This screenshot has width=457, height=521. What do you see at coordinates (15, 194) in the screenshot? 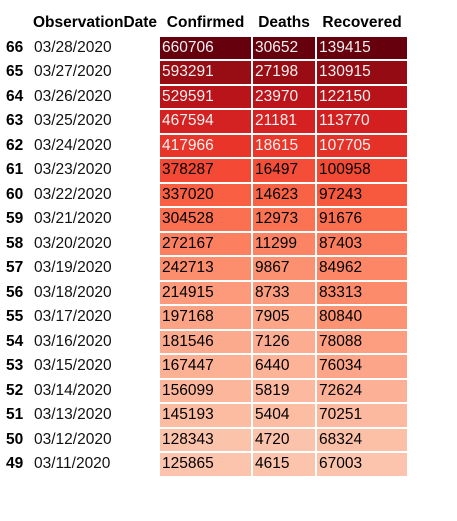
I see `row-index-label: 60` at bounding box center [15, 194].